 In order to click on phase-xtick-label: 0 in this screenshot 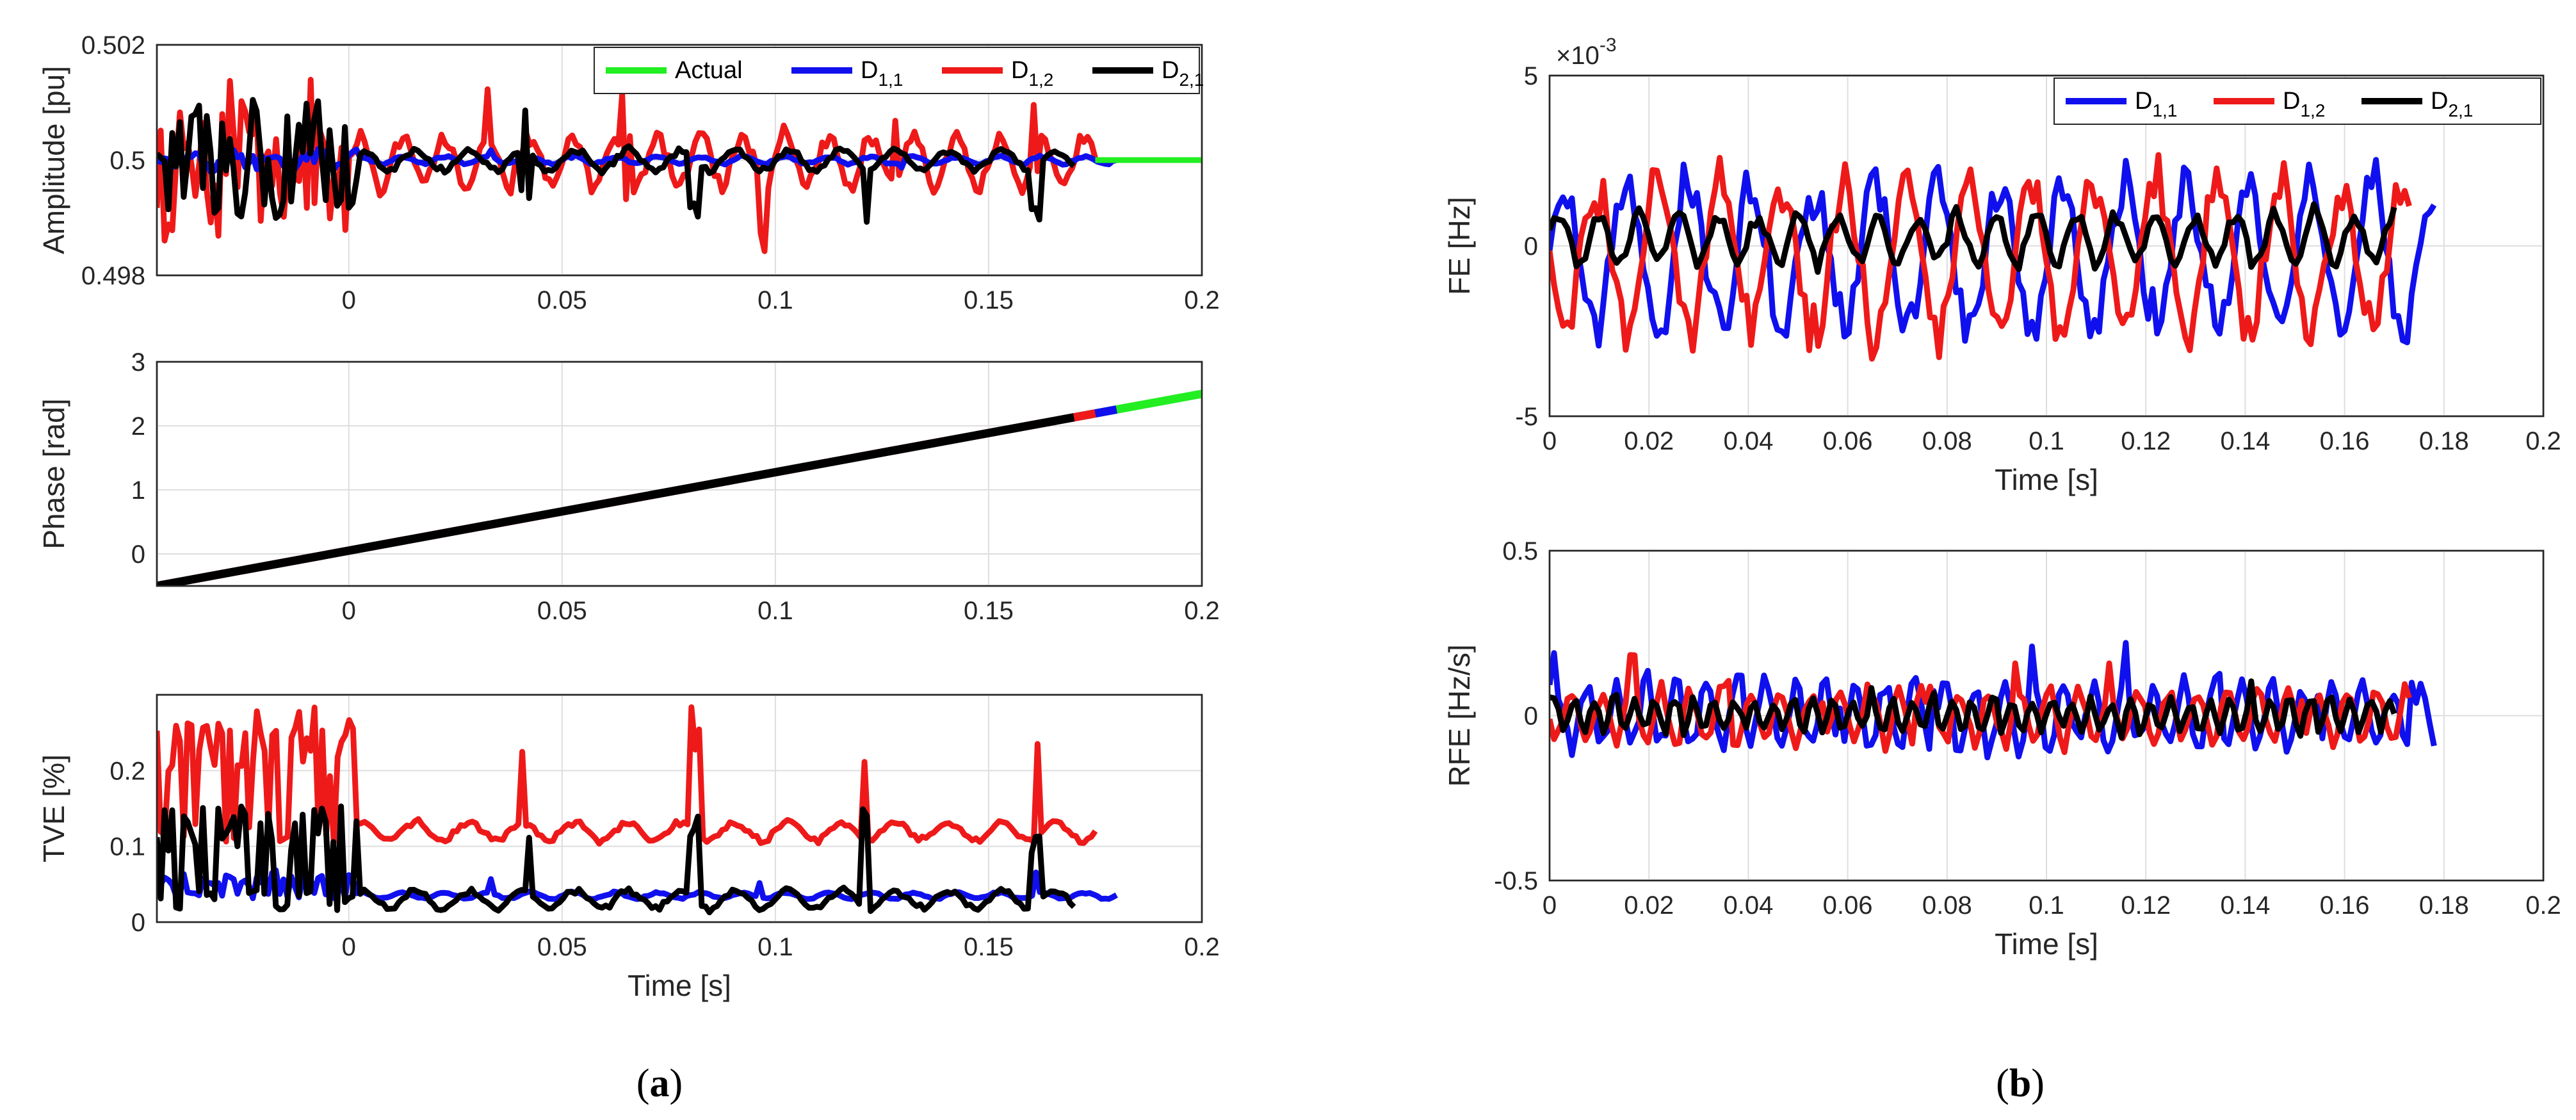, I will do `click(349, 611)`.